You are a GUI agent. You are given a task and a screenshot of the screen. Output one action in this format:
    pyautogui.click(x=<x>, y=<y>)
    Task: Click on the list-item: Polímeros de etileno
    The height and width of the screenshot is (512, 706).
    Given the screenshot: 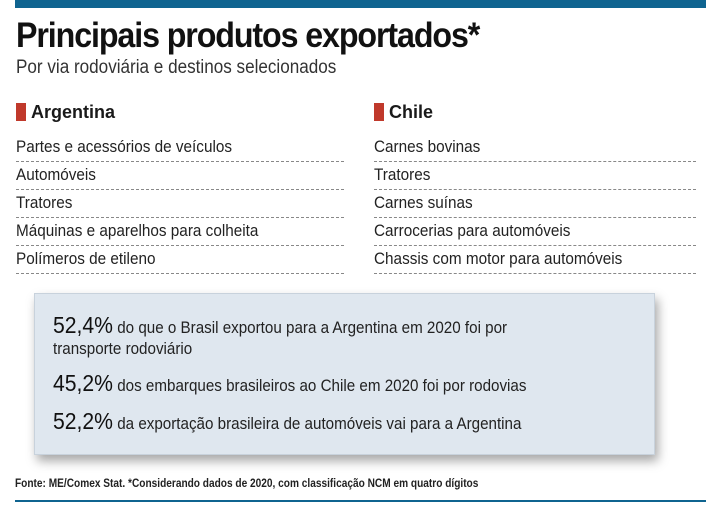 What is the action you would take?
    pyautogui.click(x=180, y=260)
    